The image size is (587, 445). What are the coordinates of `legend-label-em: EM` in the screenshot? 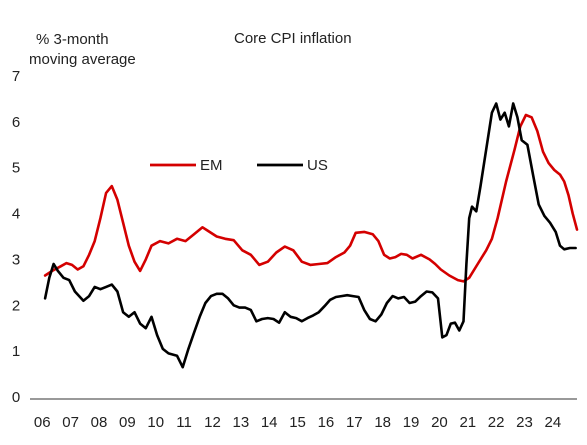 It's located at (211, 165).